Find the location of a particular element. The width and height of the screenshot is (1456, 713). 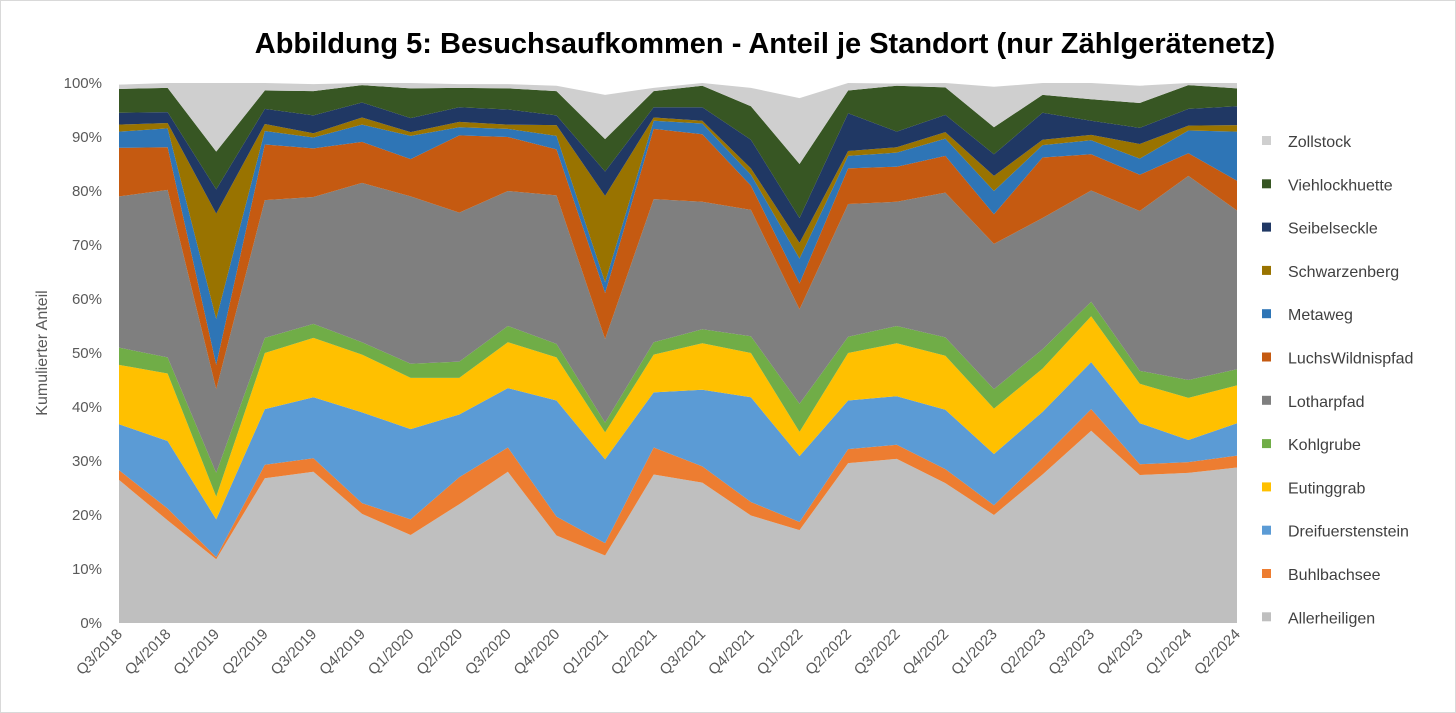

y-tick-label: 10% is located at coordinates (87, 569).